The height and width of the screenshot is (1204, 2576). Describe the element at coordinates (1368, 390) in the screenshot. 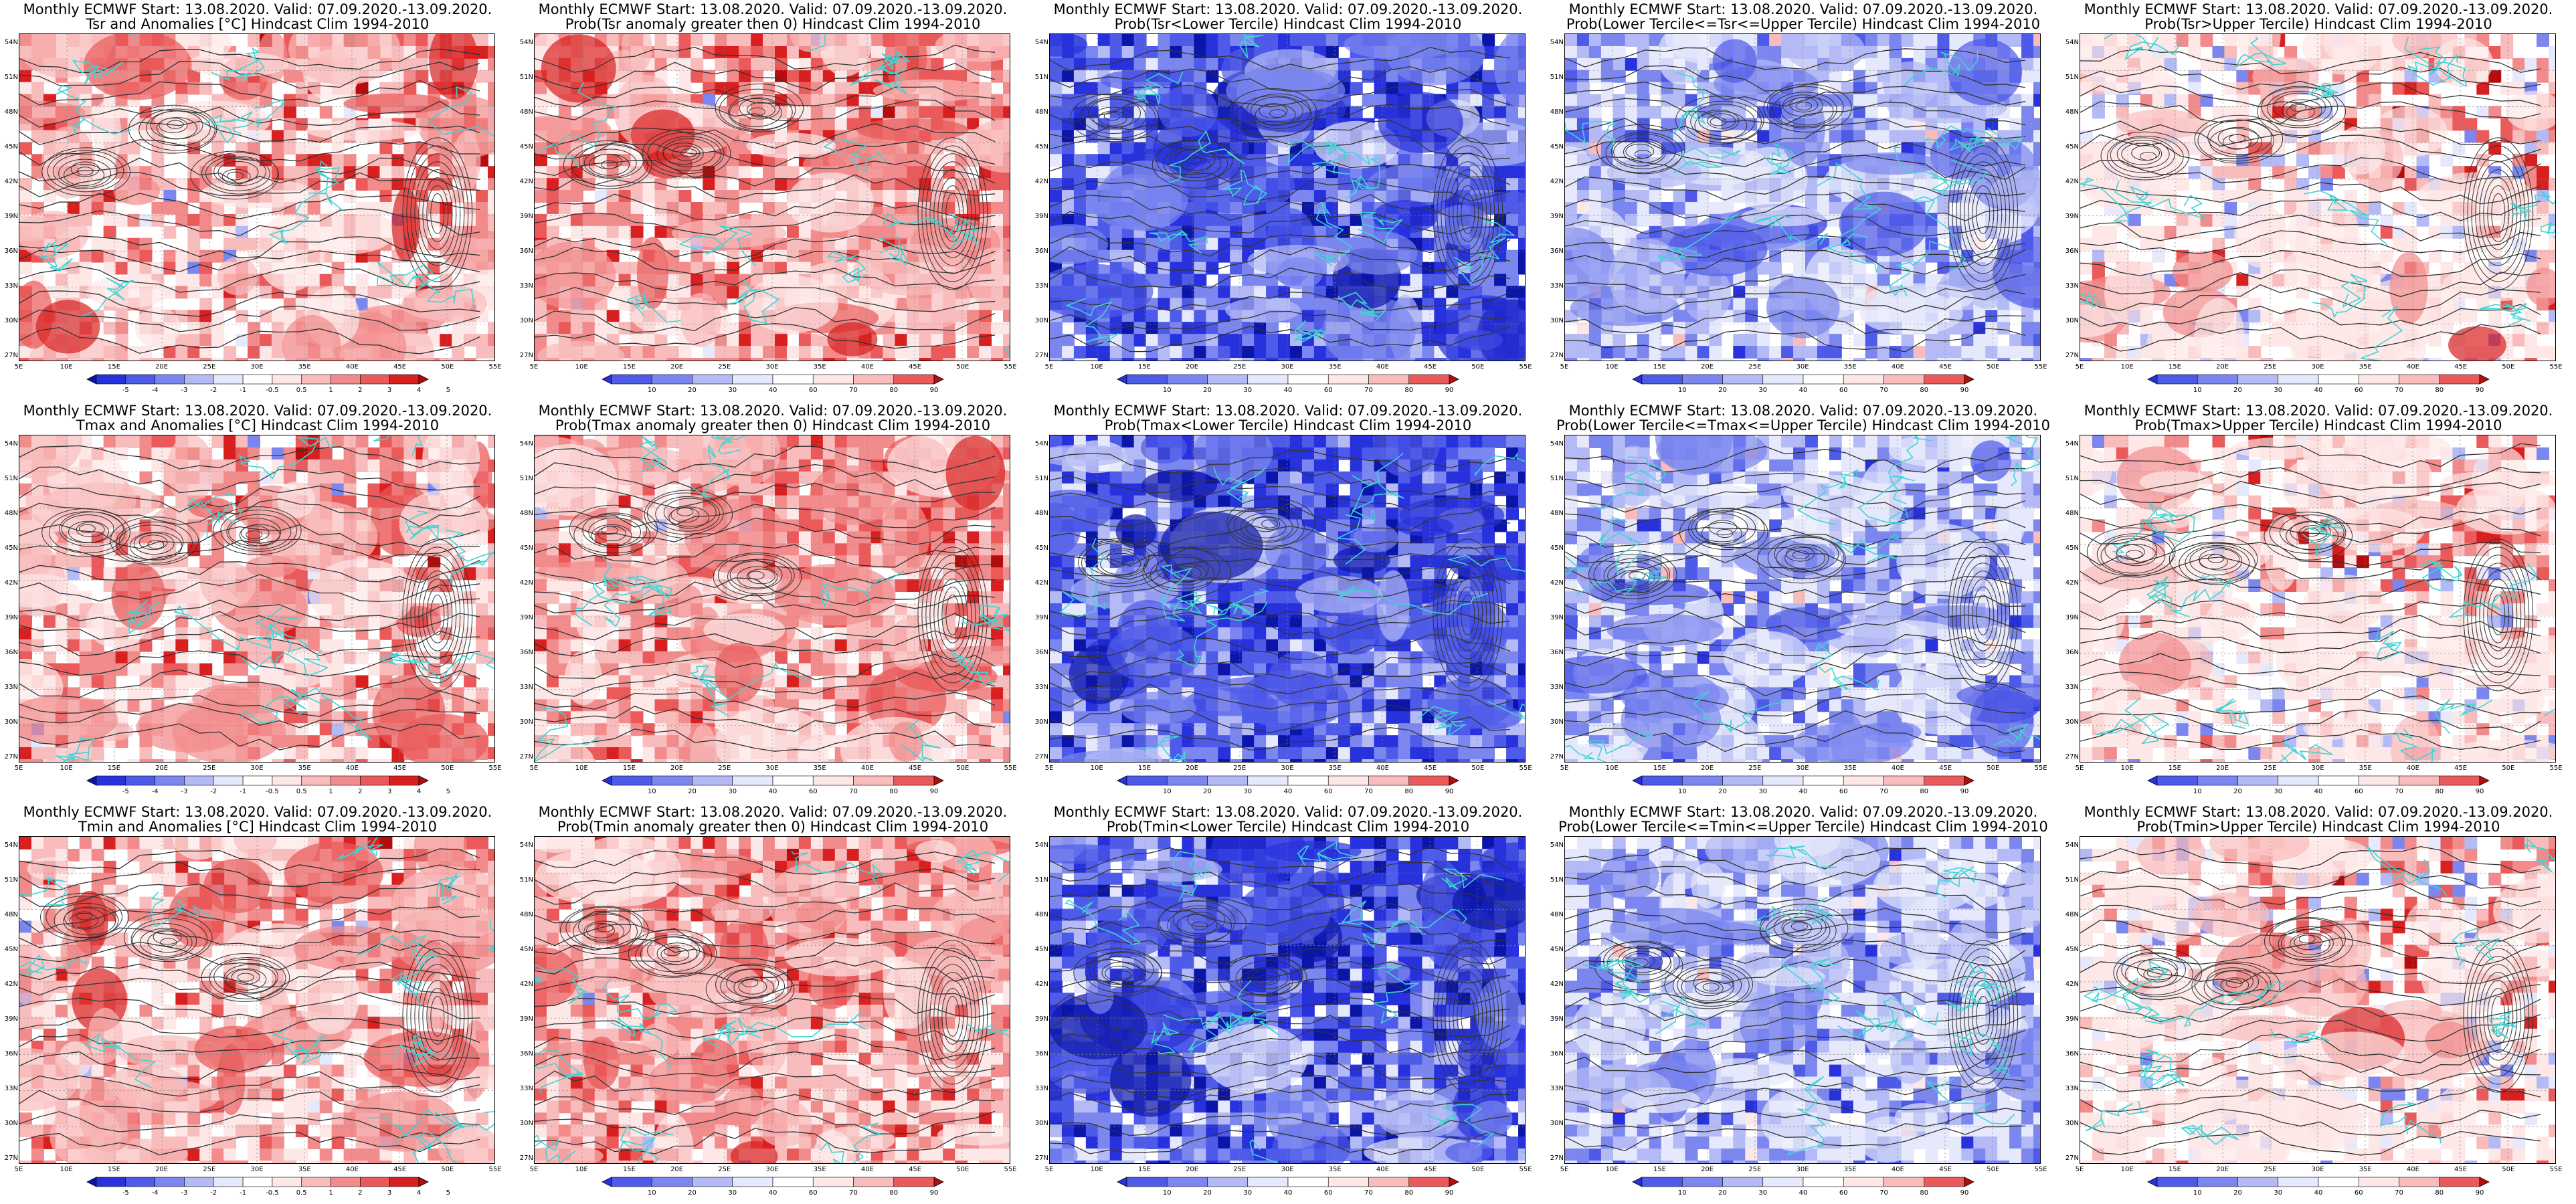

I see `colorbar-label: 70` at that location.